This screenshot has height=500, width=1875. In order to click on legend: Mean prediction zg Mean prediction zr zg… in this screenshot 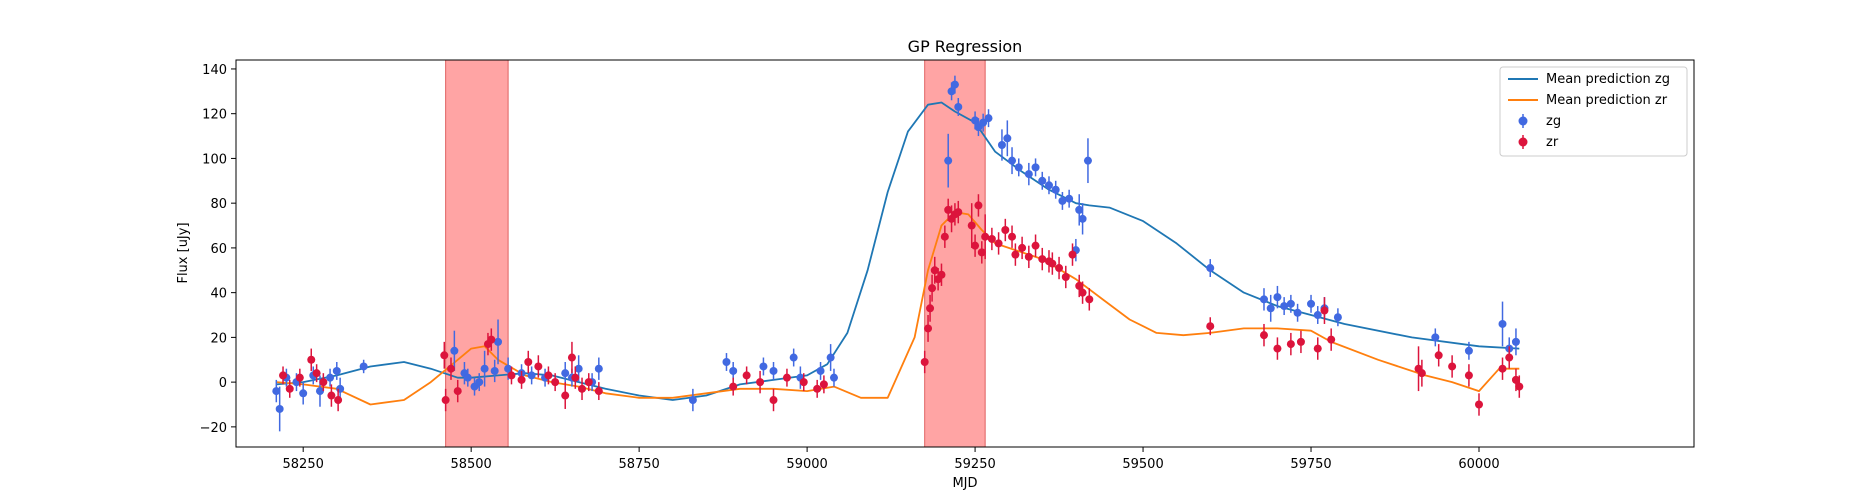, I will do `click(1593, 111)`.